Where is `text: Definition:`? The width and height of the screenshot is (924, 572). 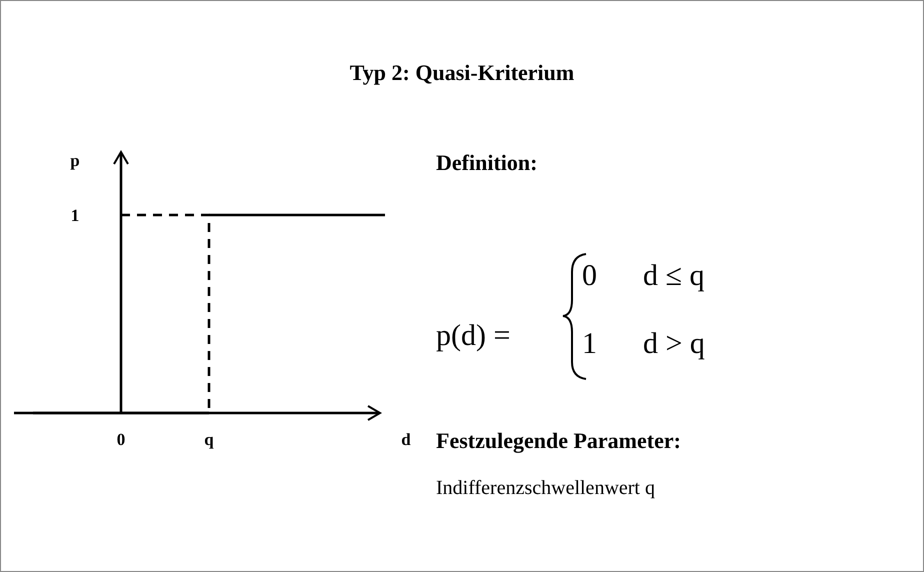 text: Definition: is located at coordinates (487, 162).